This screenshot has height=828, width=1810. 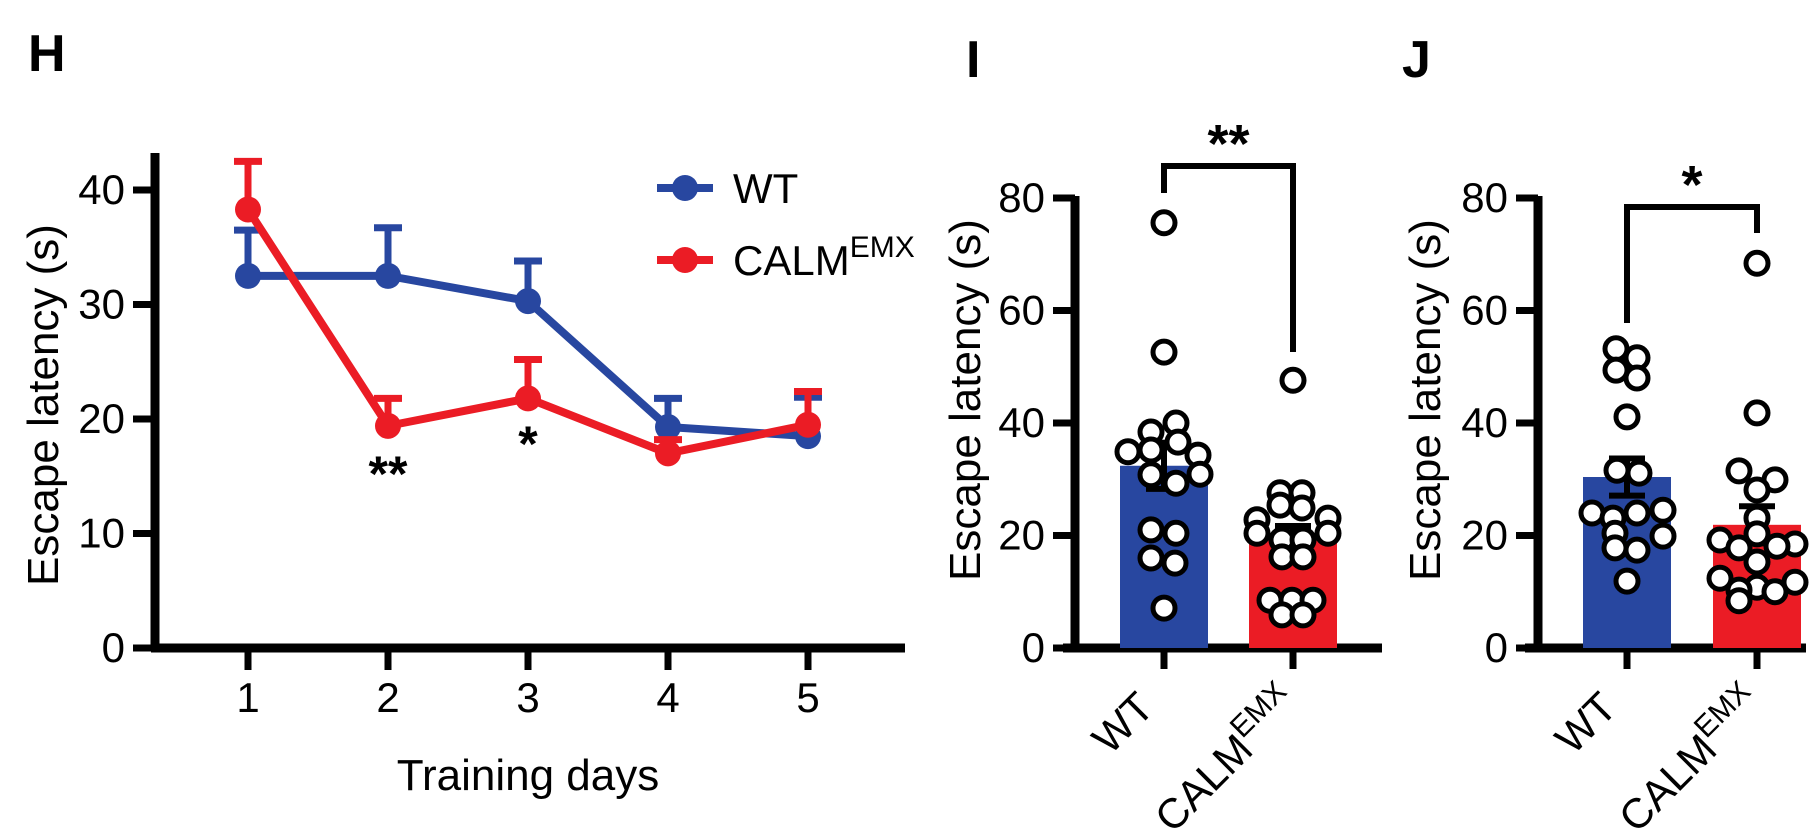 What do you see at coordinates (1425, 400) in the screenshot?
I see `J-y-axis-title: Escape latency (s)` at bounding box center [1425, 400].